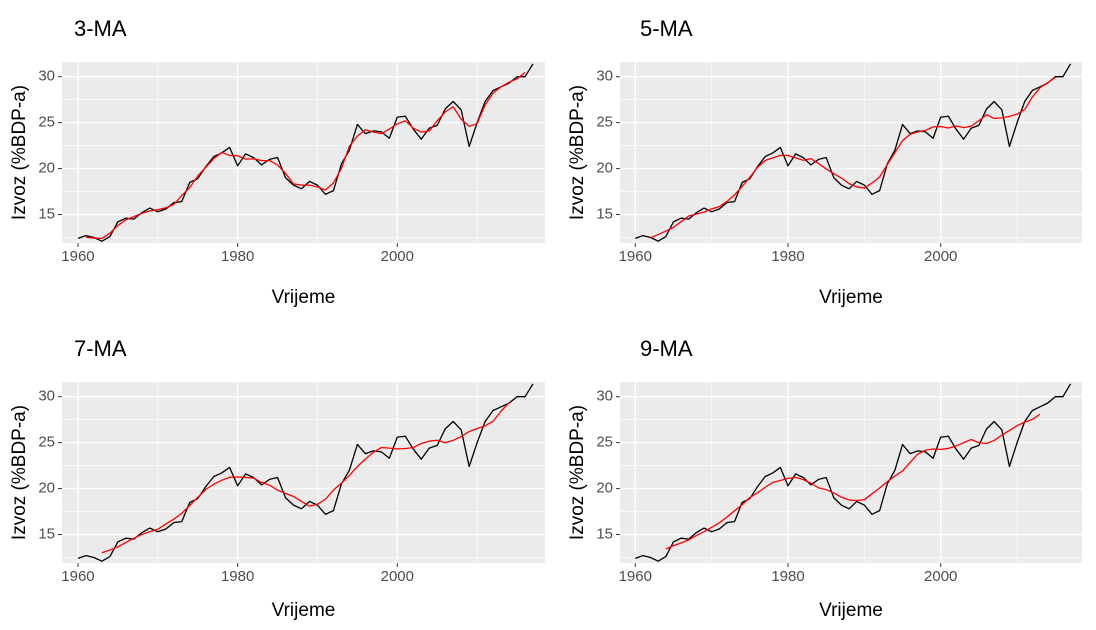  Describe the element at coordinates (100, 28) in the screenshot. I see `panel-title: 3-MA` at that location.